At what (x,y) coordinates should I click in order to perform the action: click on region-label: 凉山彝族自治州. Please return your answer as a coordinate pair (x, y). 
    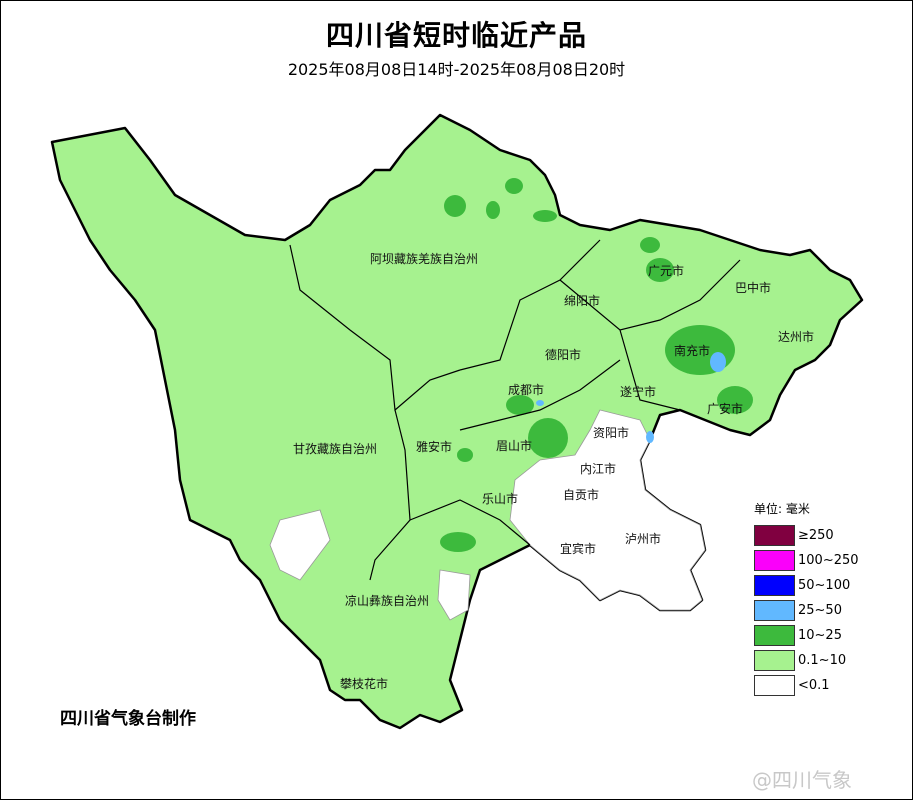
    Looking at the image, I should click on (387, 601).